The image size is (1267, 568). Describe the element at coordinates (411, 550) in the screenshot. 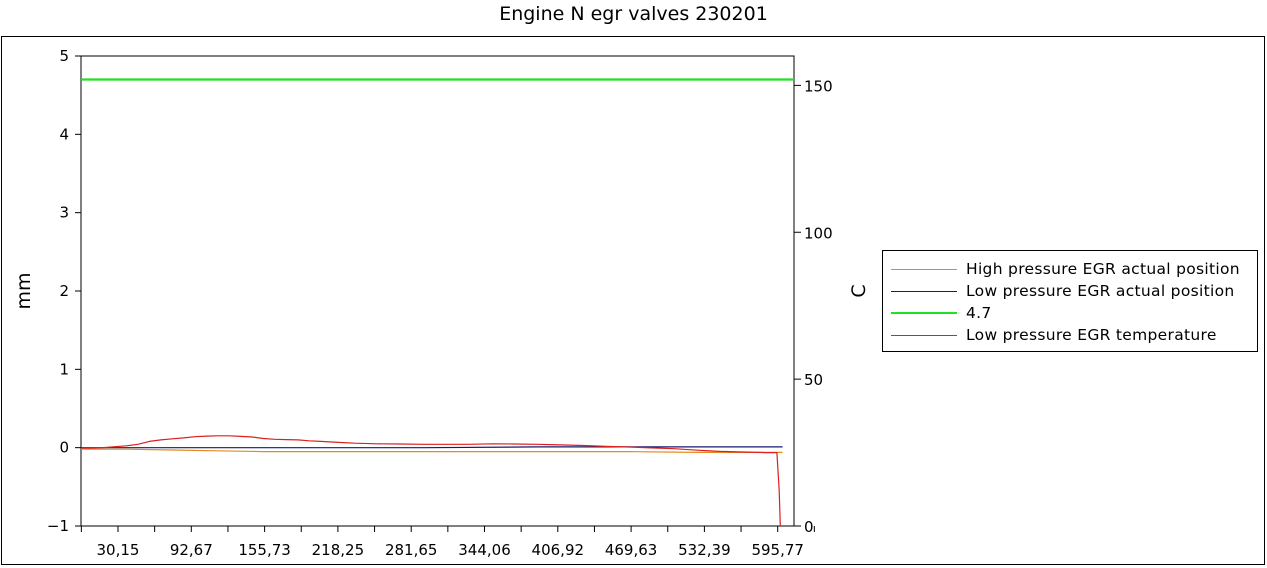

I see `x-tick-label: 281,65` at that location.